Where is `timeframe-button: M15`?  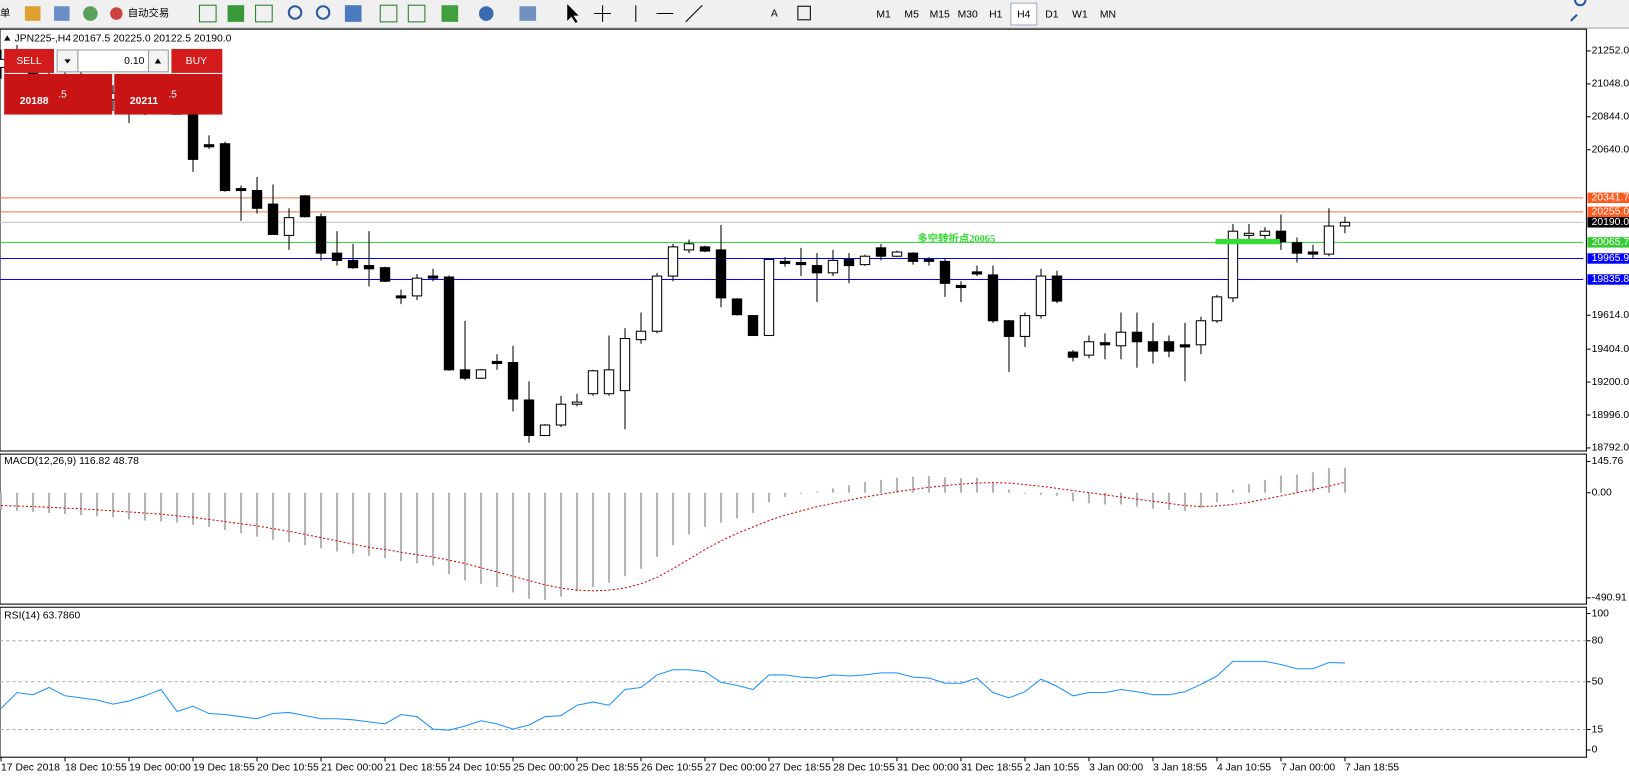
timeframe-button: M15 is located at coordinates (940, 14).